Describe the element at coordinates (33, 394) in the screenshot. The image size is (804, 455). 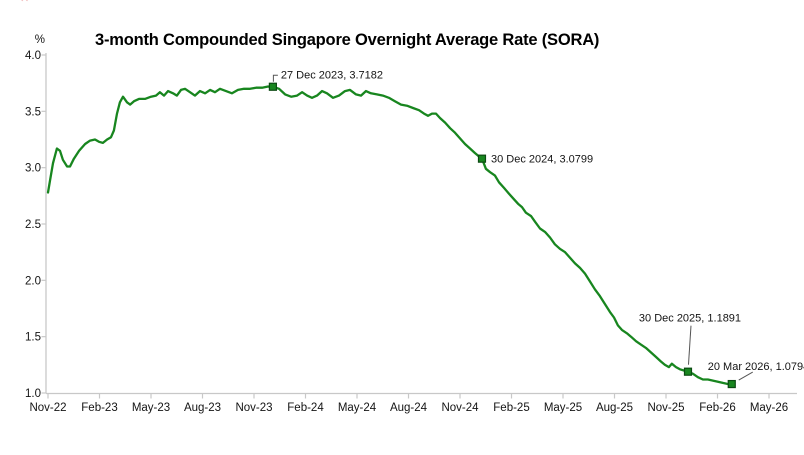
I see `y-tick-label: 1.0` at that location.